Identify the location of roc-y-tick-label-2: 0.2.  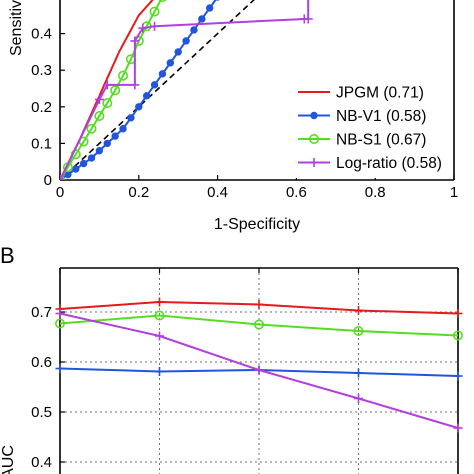
(41, 107).